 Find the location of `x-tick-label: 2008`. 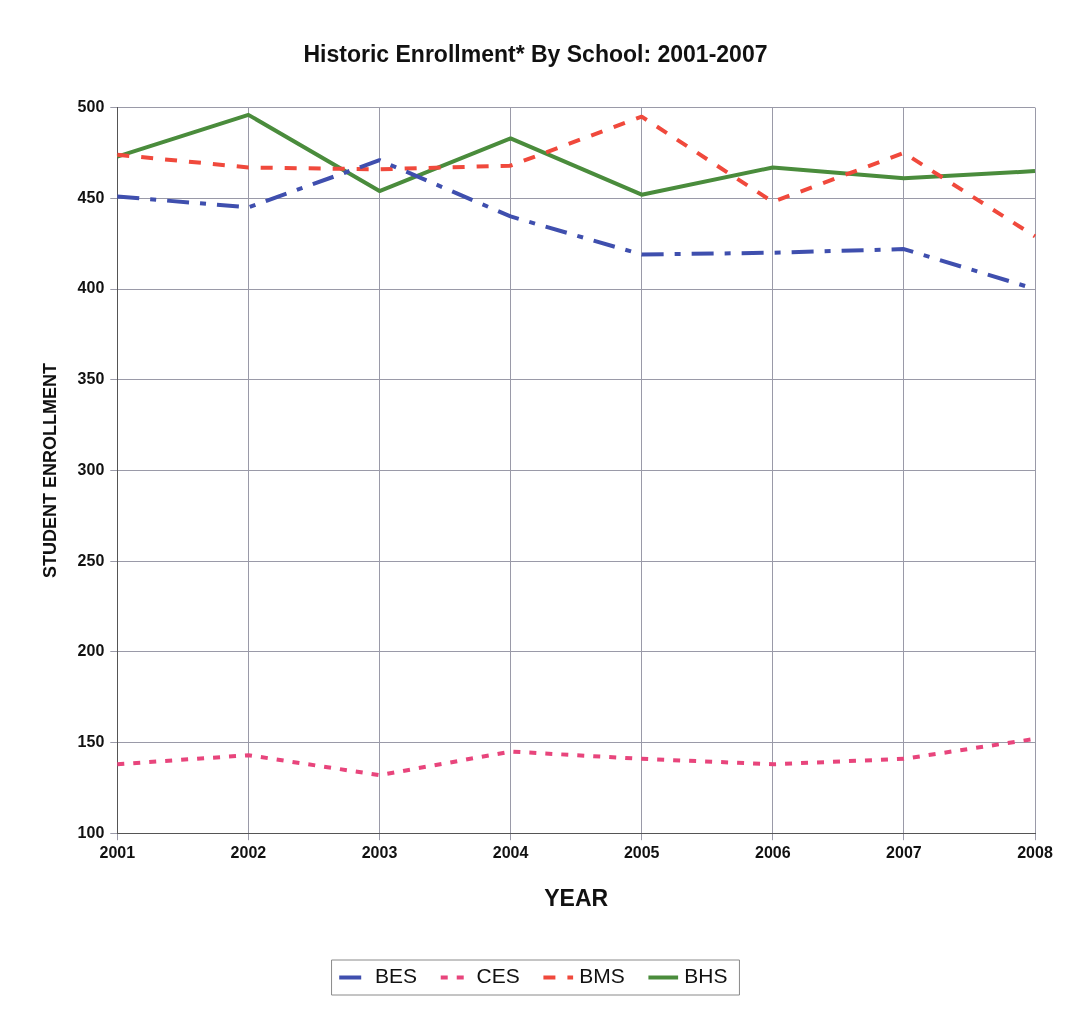

x-tick-label: 2008 is located at coordinates (1035, 853).